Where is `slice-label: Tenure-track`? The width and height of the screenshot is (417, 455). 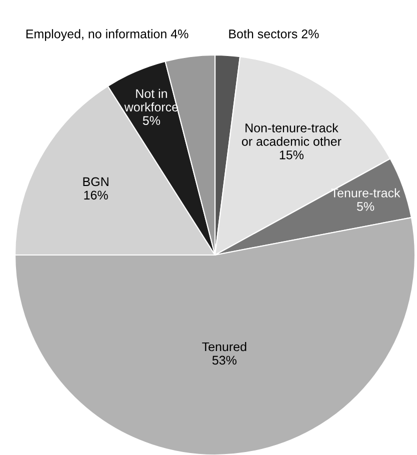
slice-label: Tenure-track is located at coordinates (365, 193).